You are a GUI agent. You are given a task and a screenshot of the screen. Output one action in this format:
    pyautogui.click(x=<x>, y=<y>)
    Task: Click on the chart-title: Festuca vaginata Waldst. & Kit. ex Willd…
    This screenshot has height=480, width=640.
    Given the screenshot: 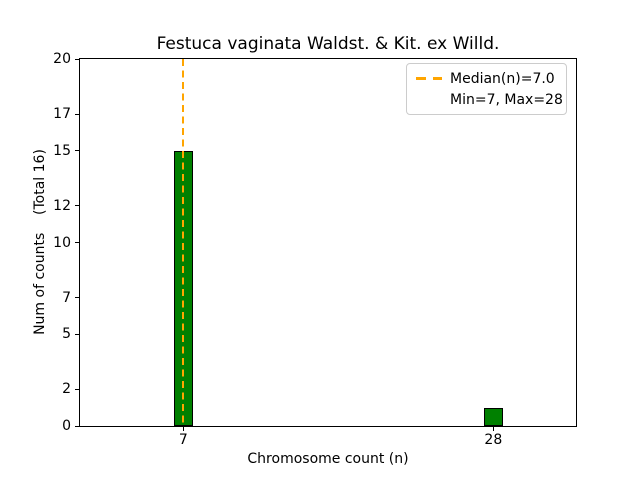 What is the action you would take?
    pyautogui.click(x=328, y=44)
    